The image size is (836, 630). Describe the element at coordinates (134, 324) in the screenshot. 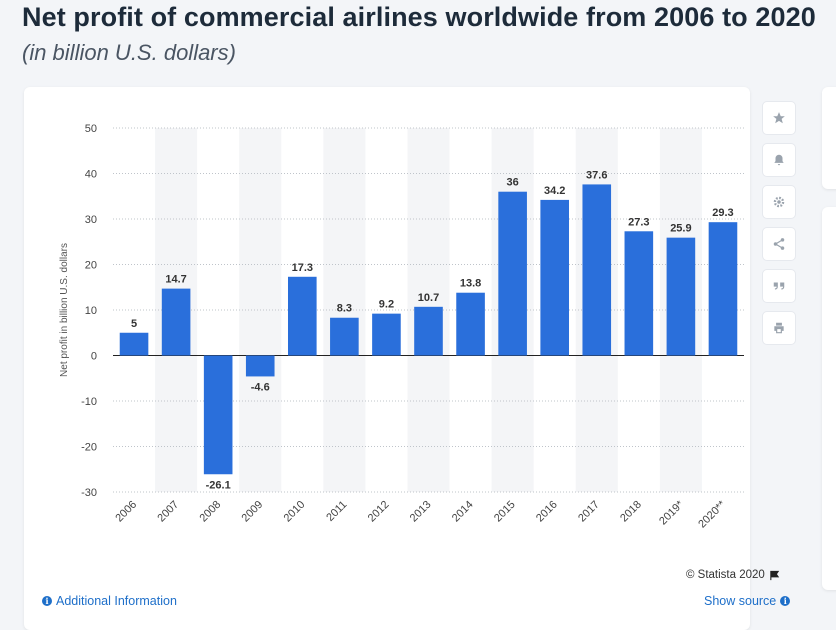

I see `data-label: 5` at that location.